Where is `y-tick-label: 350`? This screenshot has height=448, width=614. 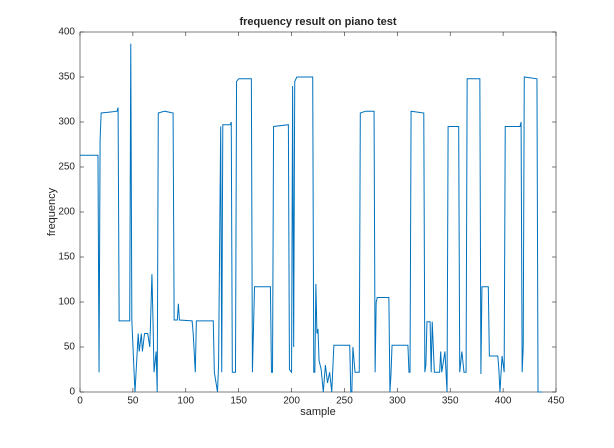
y-tick-label: 350 is located at coordinates (66, 77).